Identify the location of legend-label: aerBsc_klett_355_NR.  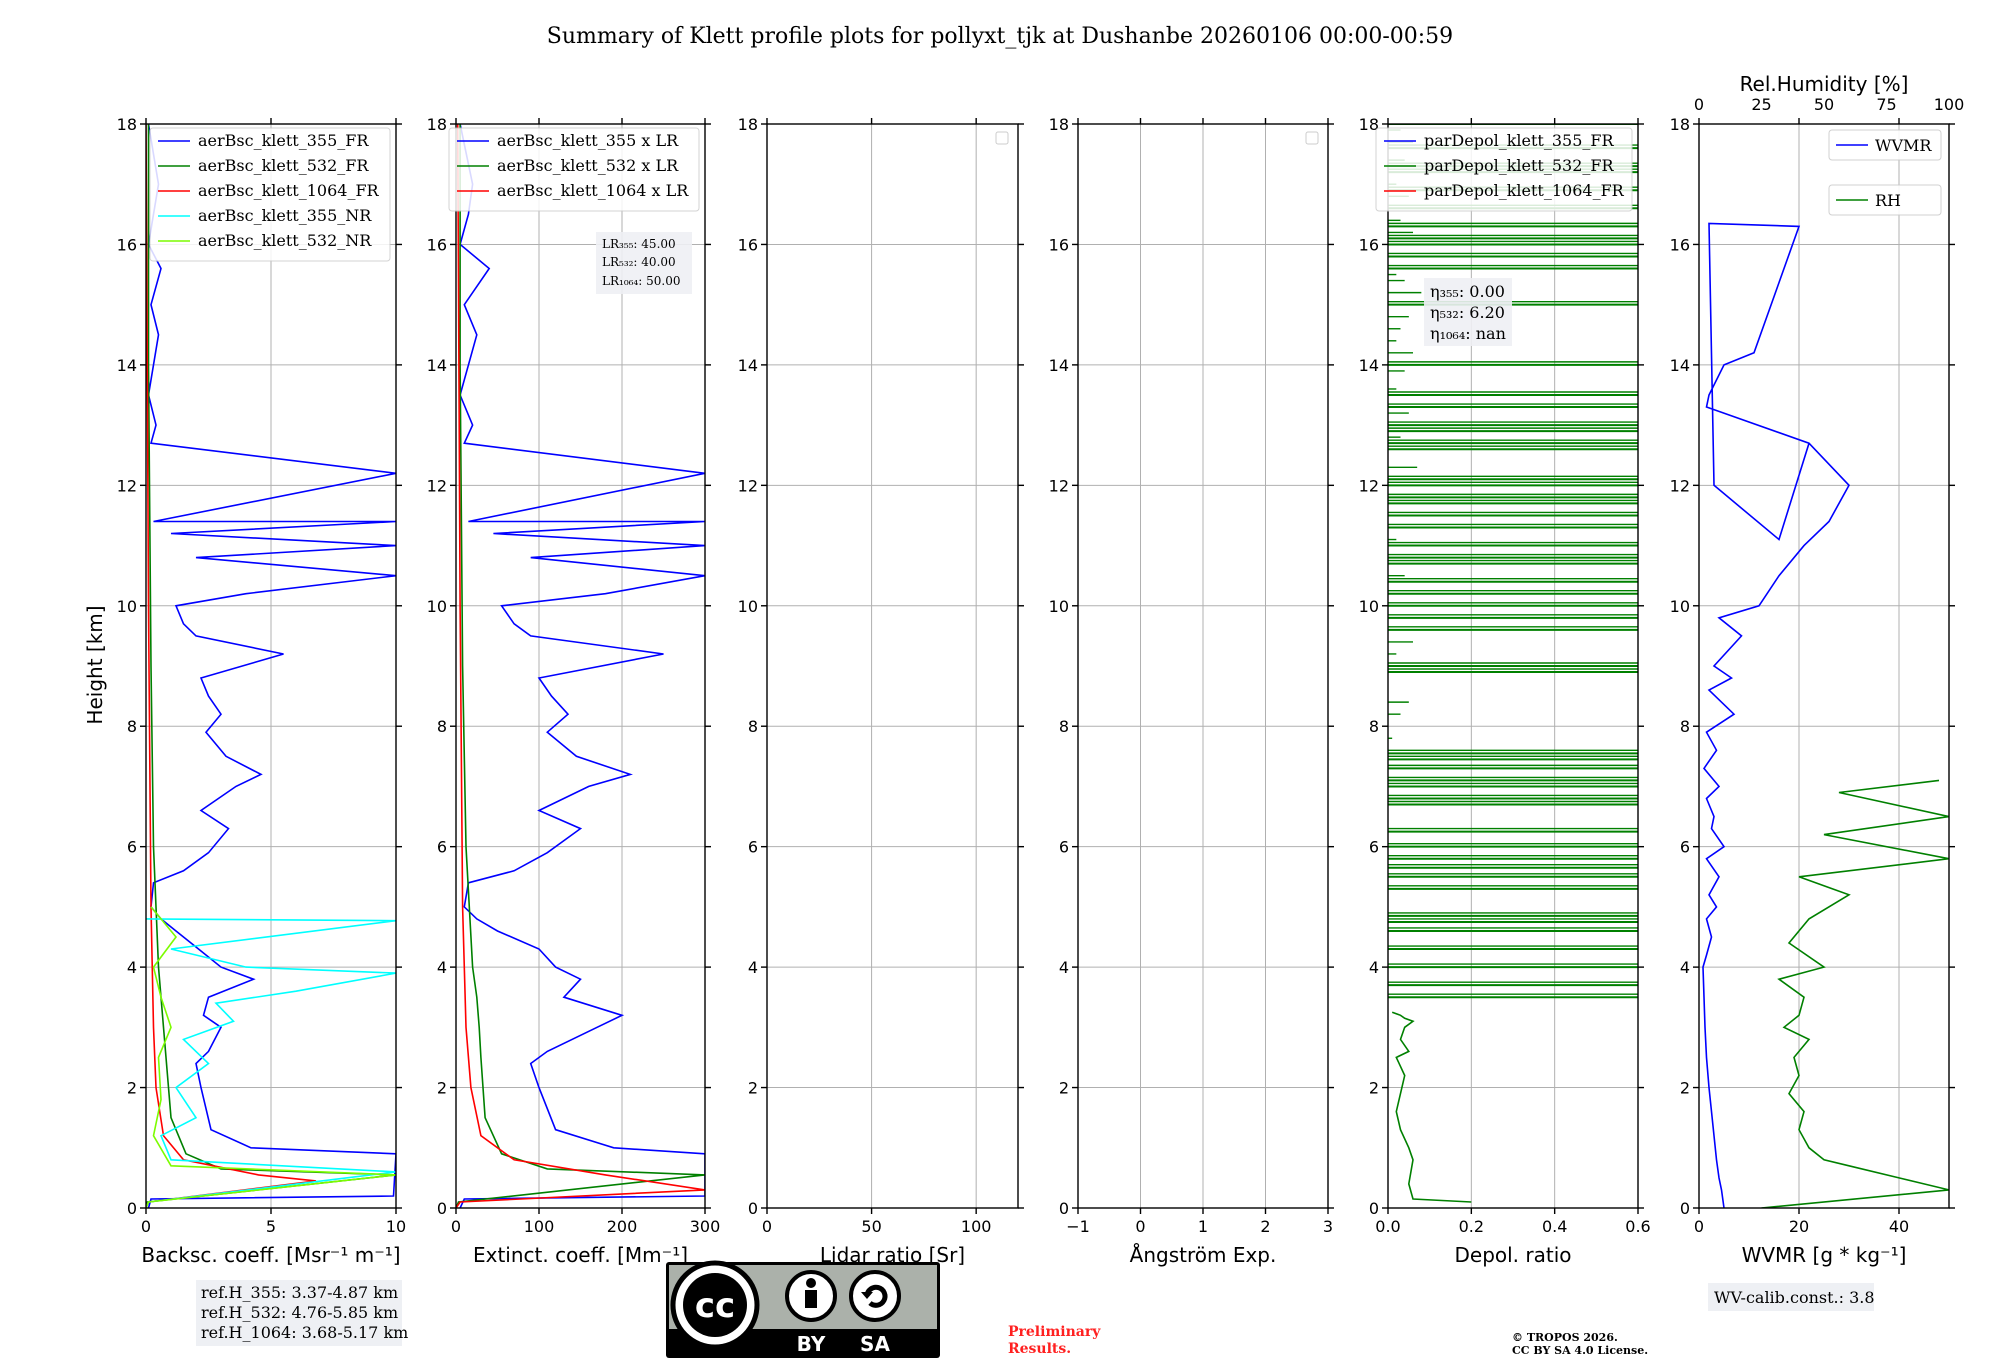
(285, 215).